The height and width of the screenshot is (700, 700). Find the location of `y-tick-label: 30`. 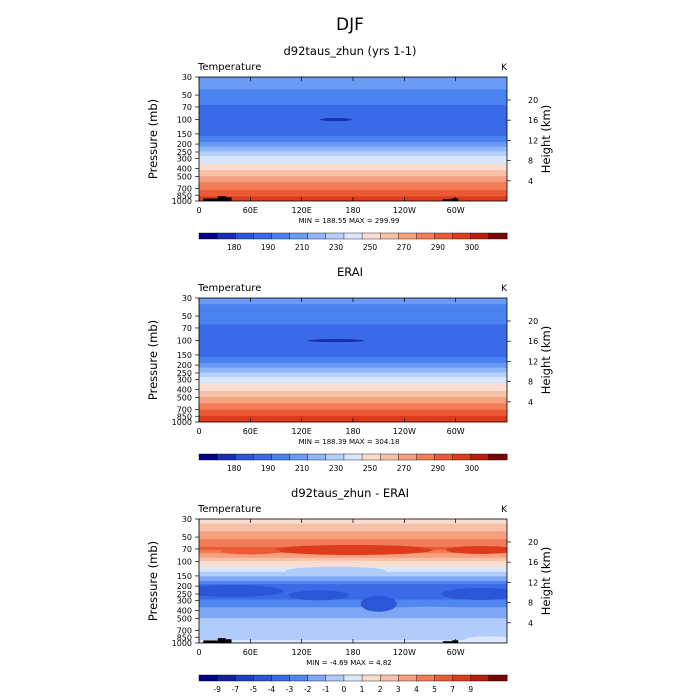

y-tick-label: 30 is located at coordinates (187, 298).